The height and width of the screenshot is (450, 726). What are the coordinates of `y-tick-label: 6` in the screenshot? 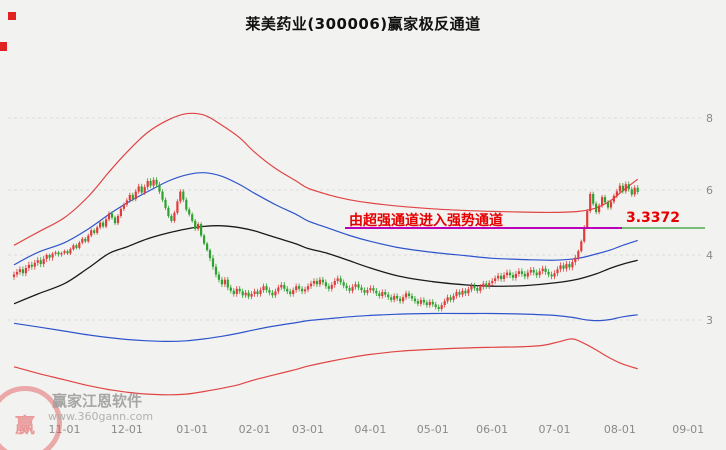 It's located at (709, 190).